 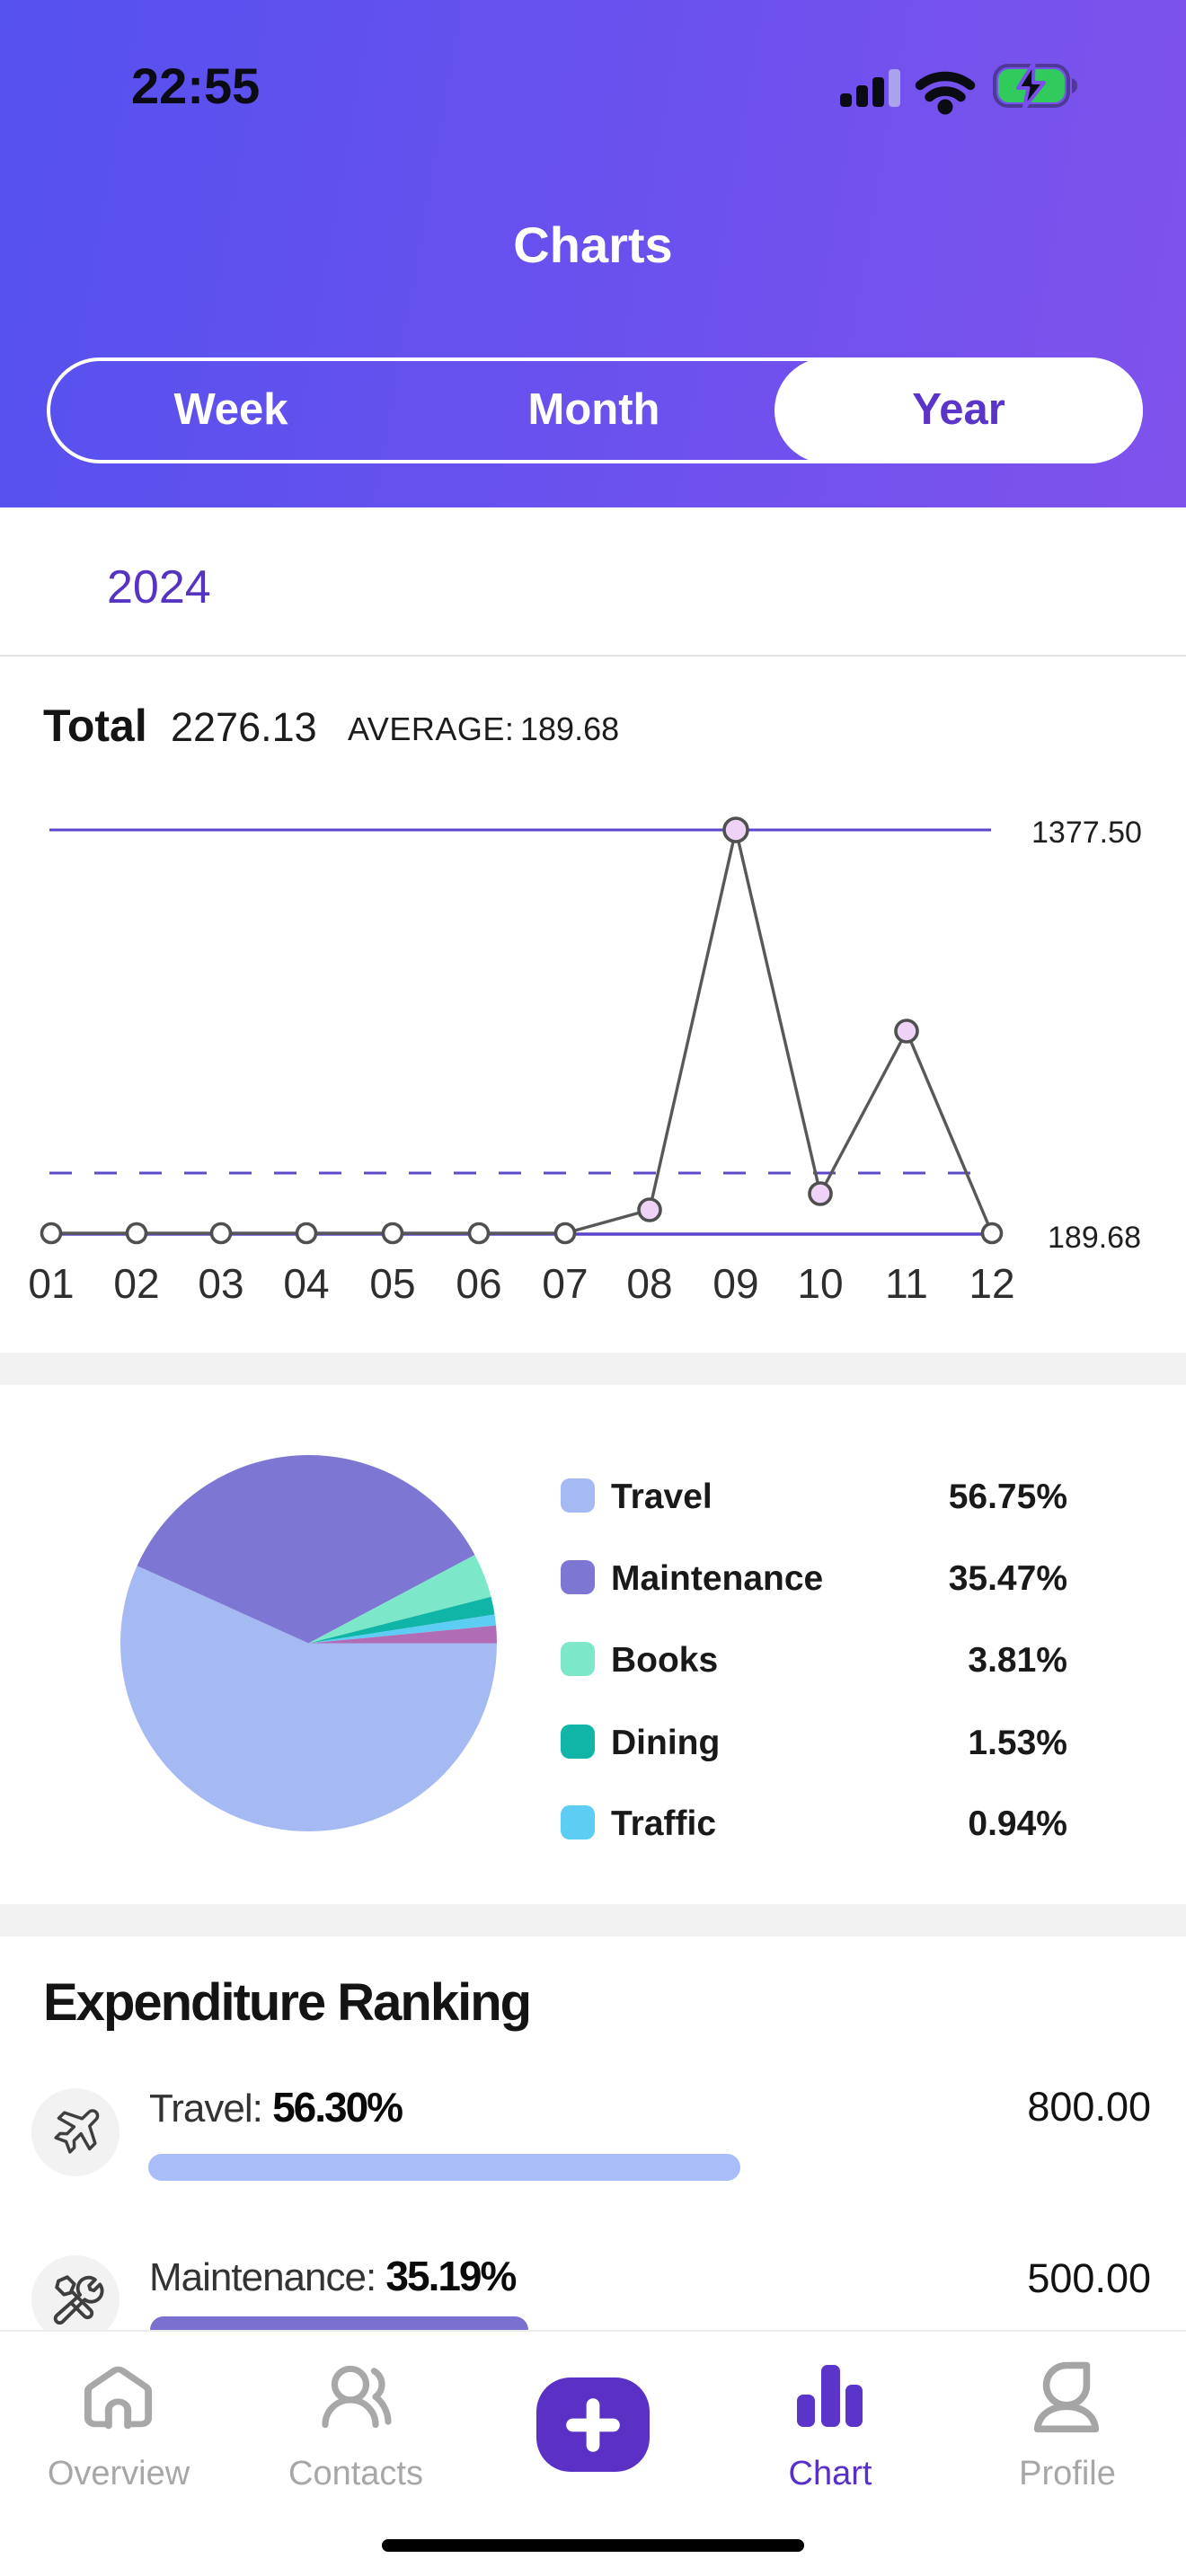 What do you see at coordinates (735, 1283) in the screenshot?
I see `svg-text: 09` at bounding box center [735, 1283].